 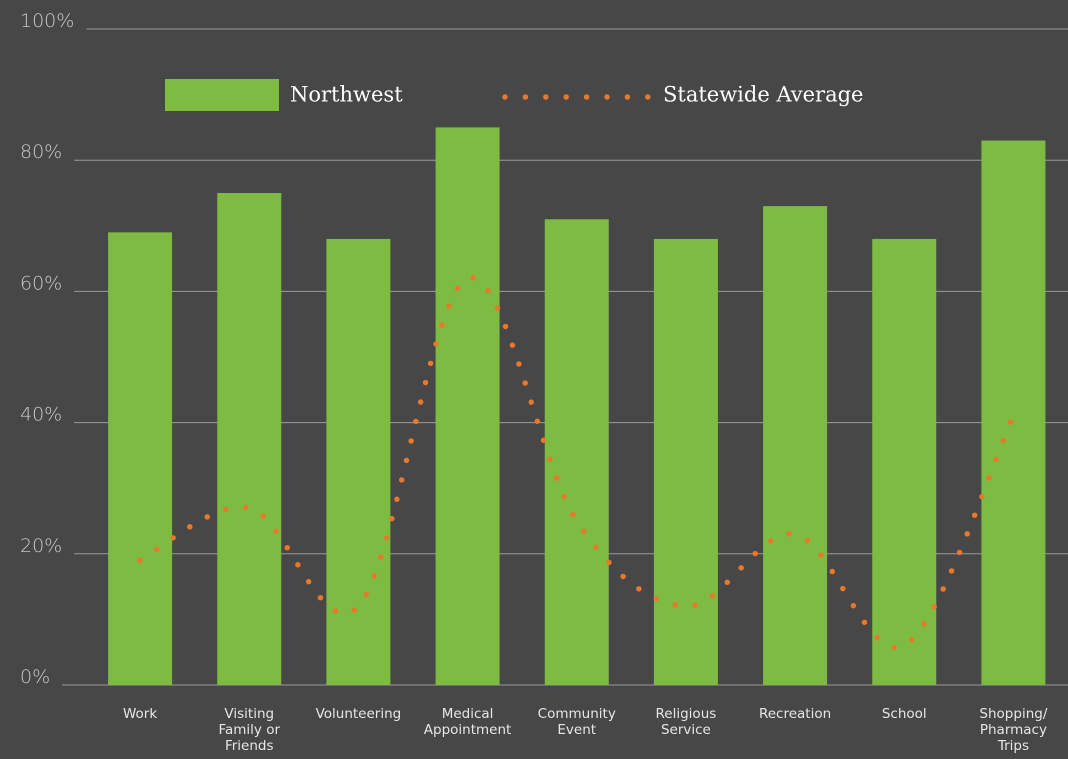 What do you see at coordinates (1013, 730) in the screenshot?
I see `x-tick-label: Shopping/ Pharmacy Trips` at bounding box center [1013, 730].